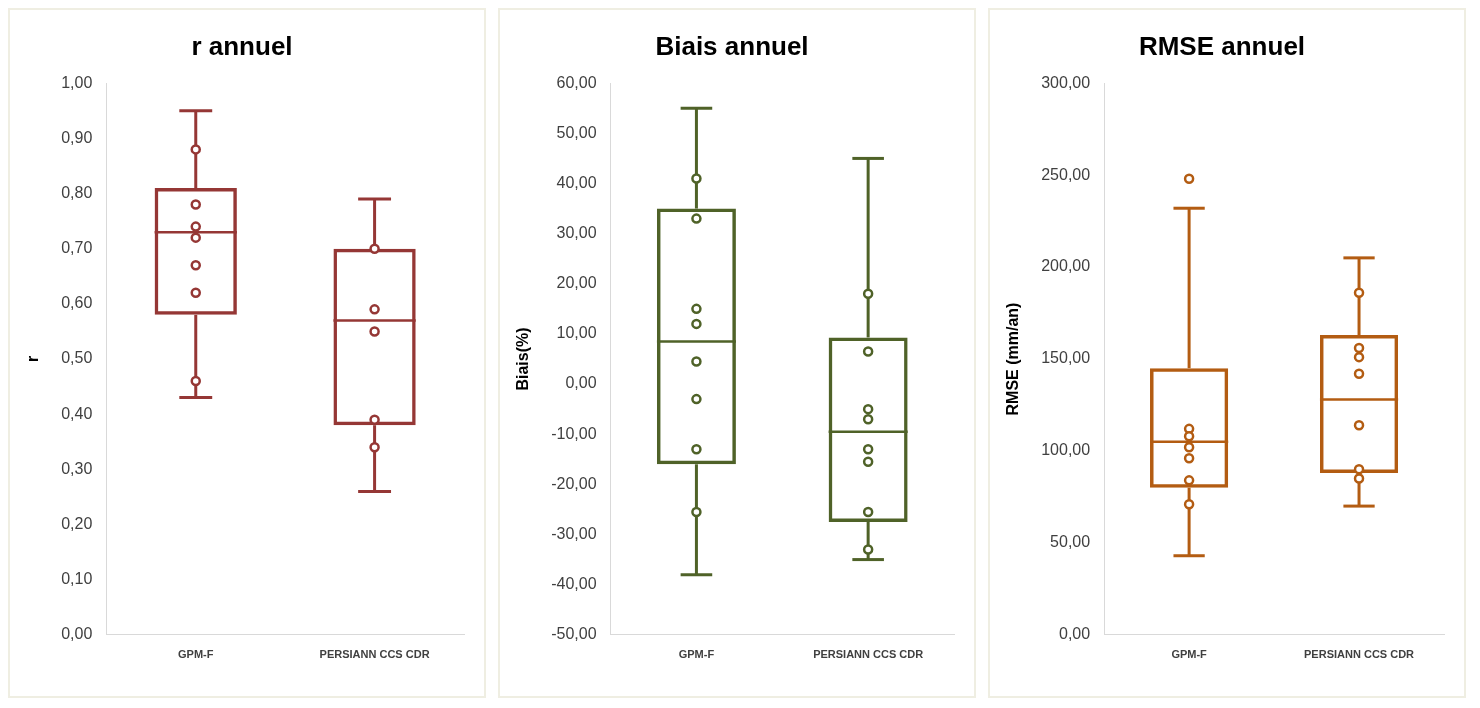 The height and width of the screenshot is (708, 1480). Describe the element at coordinates (1066, 174) in the screenshot. I see `y-tick-label: 250,00` at that location.